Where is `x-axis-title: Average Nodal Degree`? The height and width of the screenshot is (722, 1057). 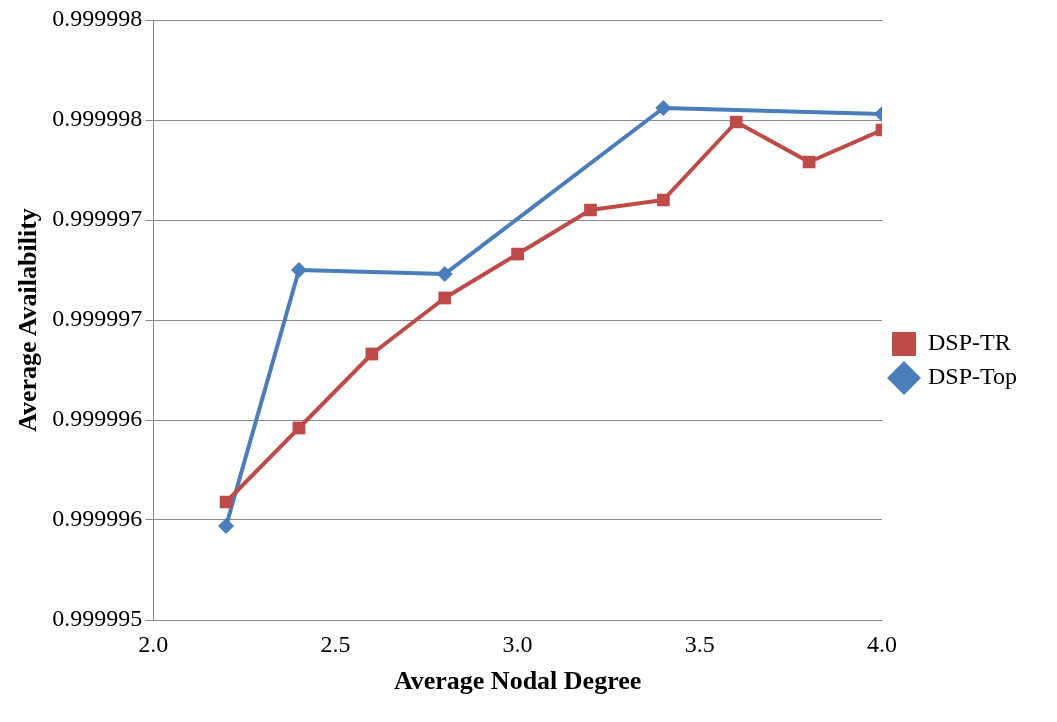 x-axis-title: Average Nodal Degree is located at coordinates (517, 681).